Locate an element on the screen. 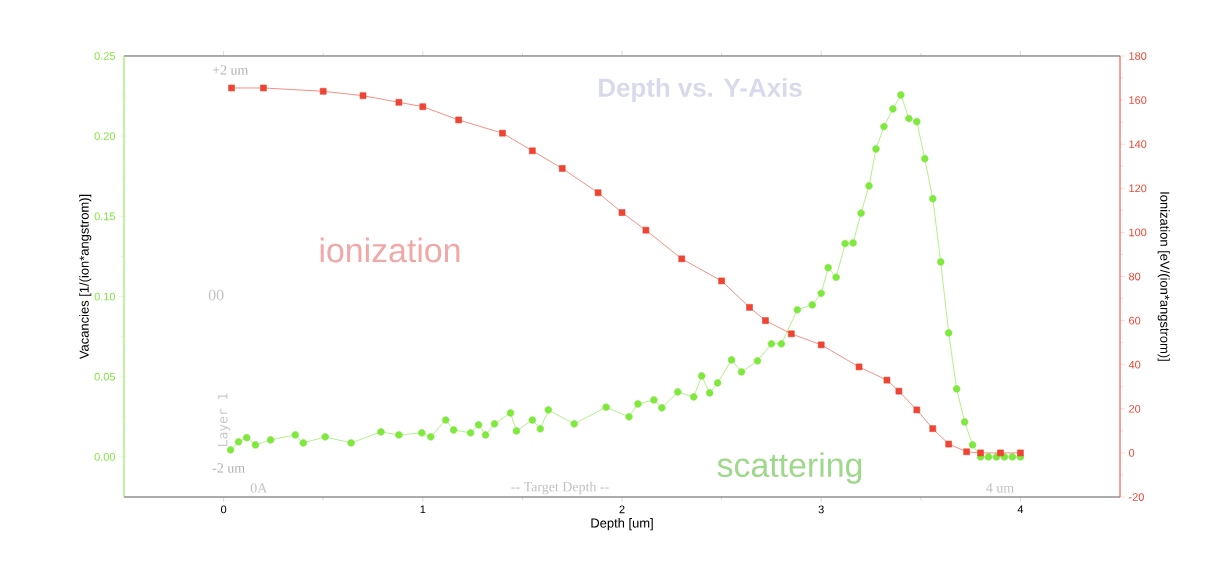 This screenshot has width=1217, height=575. annotation: -2 um is located at coordinates (228, 468).